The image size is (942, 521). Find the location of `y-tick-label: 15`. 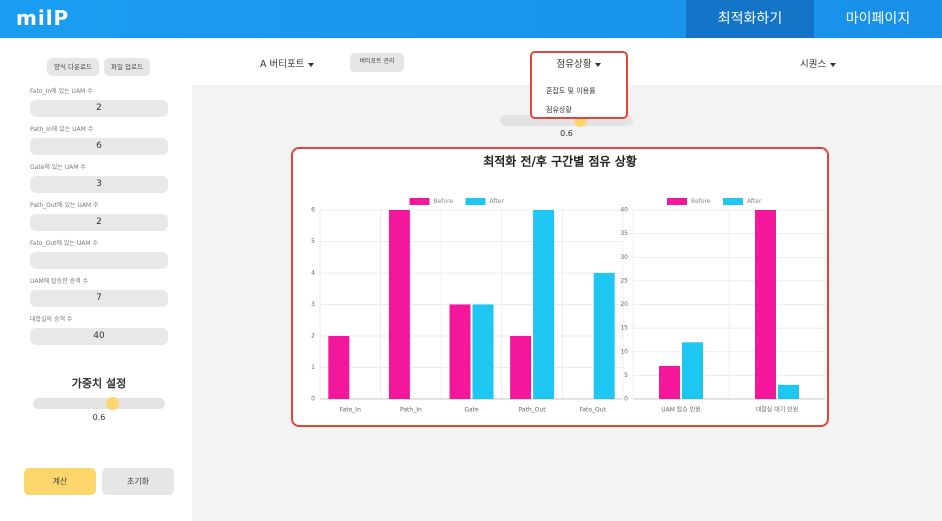

y-tick-label: 15 is located at coordinates (624, 328).